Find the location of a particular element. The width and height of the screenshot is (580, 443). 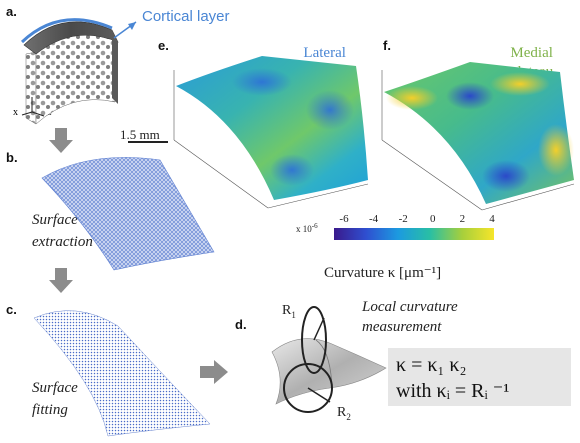

scale-bar-label: 1.5 mm is located at coordinates (140, 134).